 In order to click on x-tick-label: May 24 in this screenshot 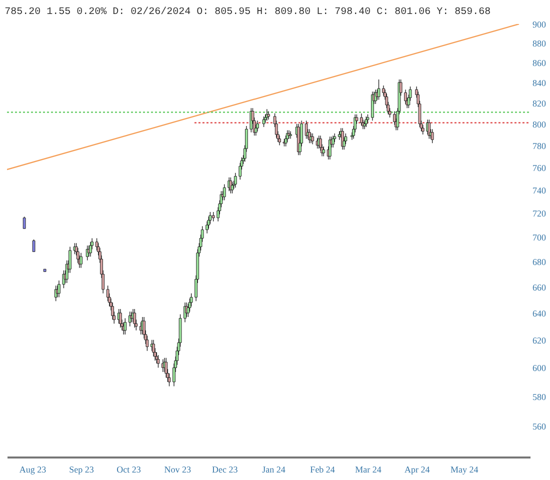, I will do `click(464, 469)`.